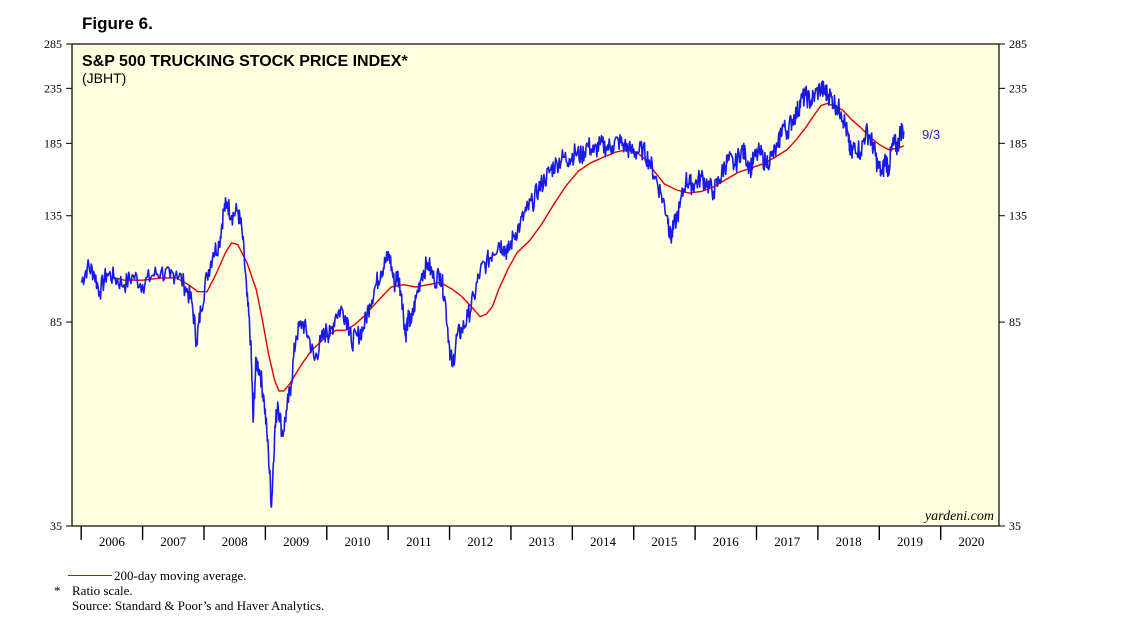 This screenshot has height=624, width=1138. I want to click on x-tick-label: 2010, so click(357, 541).